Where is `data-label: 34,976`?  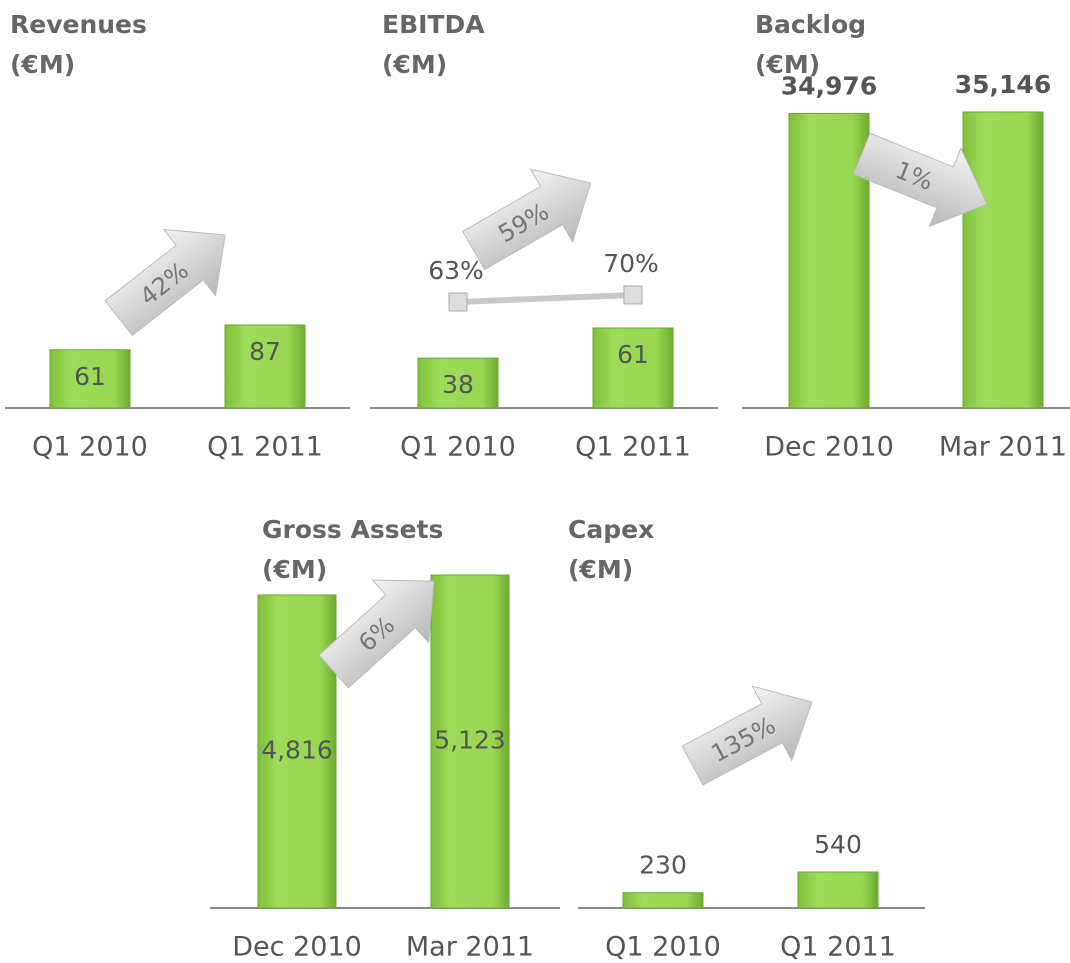 data-label: 34,976 is located at coordinates (829, 85).